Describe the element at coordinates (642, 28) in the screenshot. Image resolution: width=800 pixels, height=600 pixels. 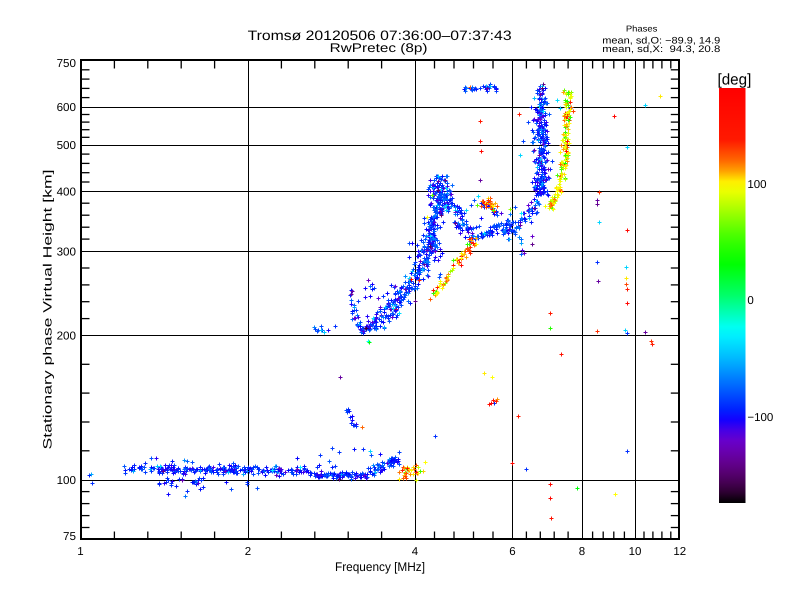
I see `svg-text: Phases` at that location.